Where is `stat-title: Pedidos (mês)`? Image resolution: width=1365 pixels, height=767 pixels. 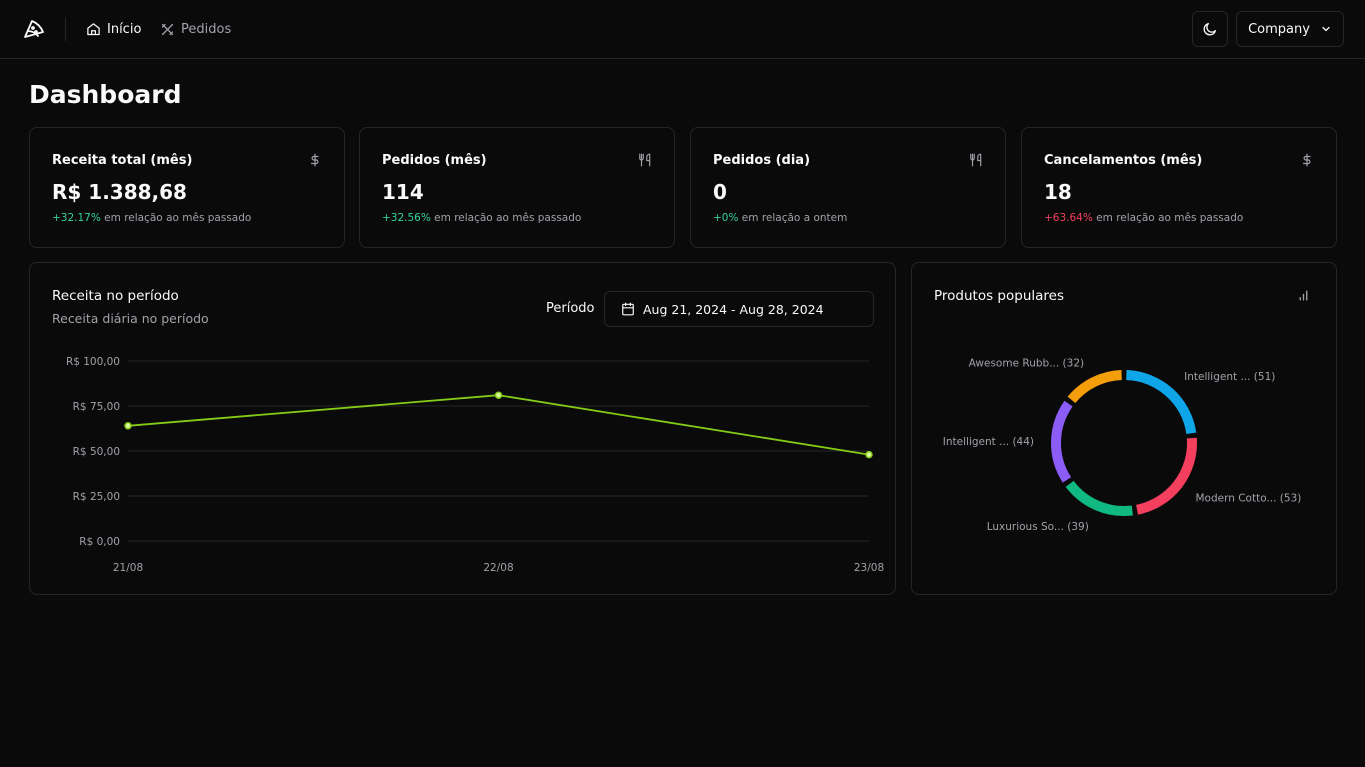
stat-title: Pedidos (mês) is located at coordinates (434, 160).